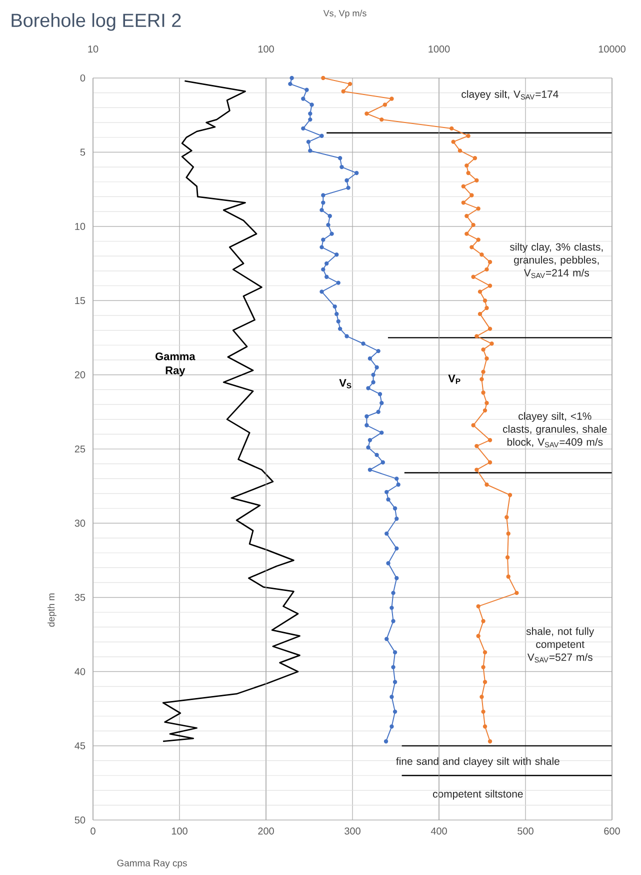  Describe the element at coordinates (438, 831) in the screenshot. I see `x-tick-label: 400` at that location.